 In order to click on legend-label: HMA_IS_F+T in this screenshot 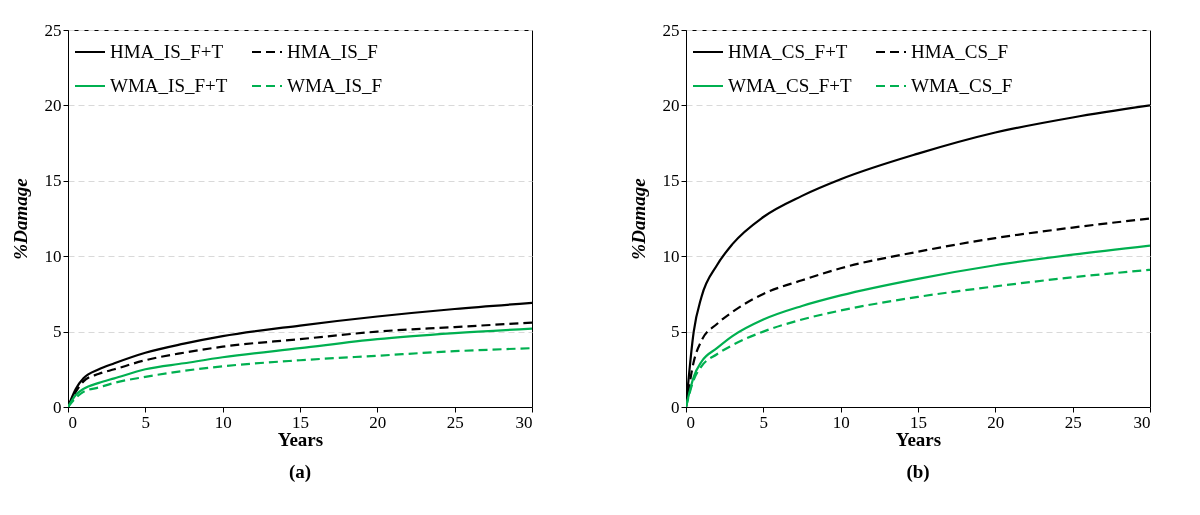, I will do `click(167, 51)`.